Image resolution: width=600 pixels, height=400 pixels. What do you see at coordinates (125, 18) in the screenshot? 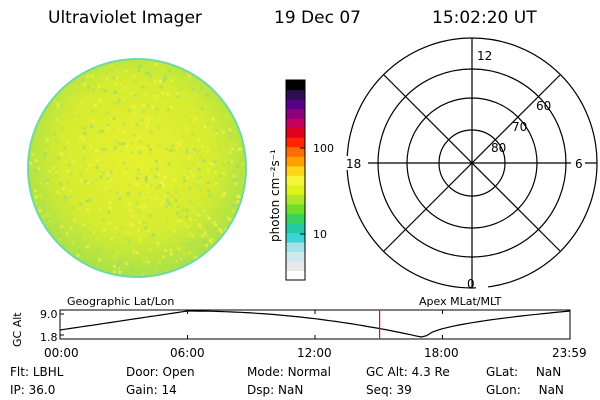
I see `instrument-title: Ultraviolet Imager` at bounding box center [125, 18].